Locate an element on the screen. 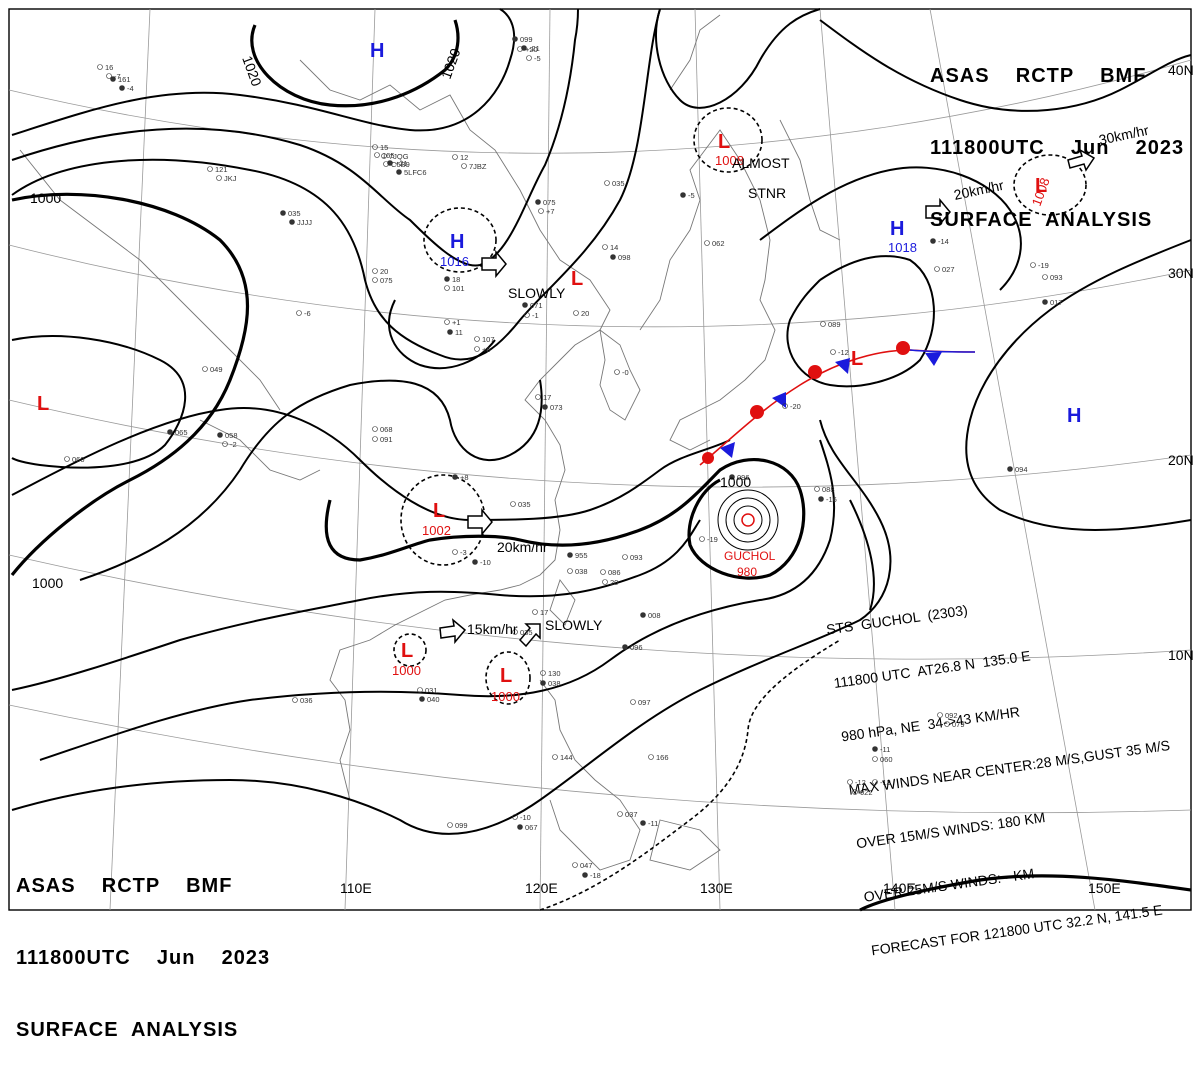  station-value: 17 is located at coordinates (544, 612).